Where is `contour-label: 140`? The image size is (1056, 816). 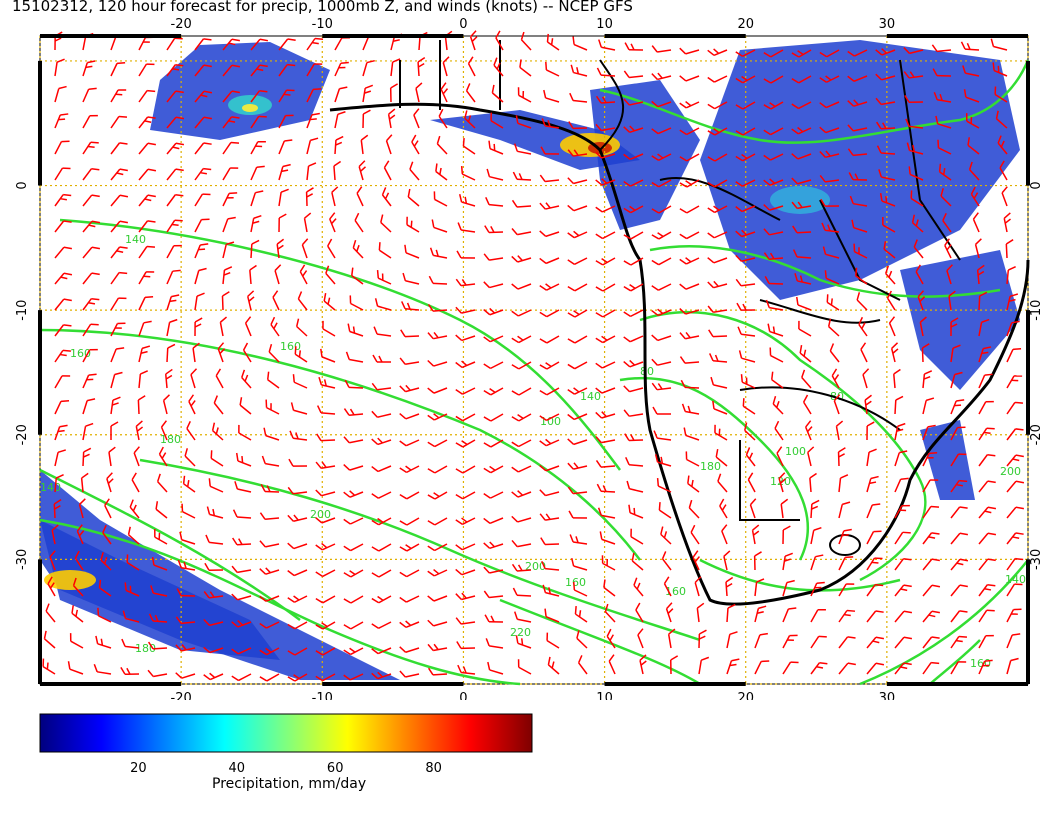 contour-label: 140 is located at coordinates (50, 487).